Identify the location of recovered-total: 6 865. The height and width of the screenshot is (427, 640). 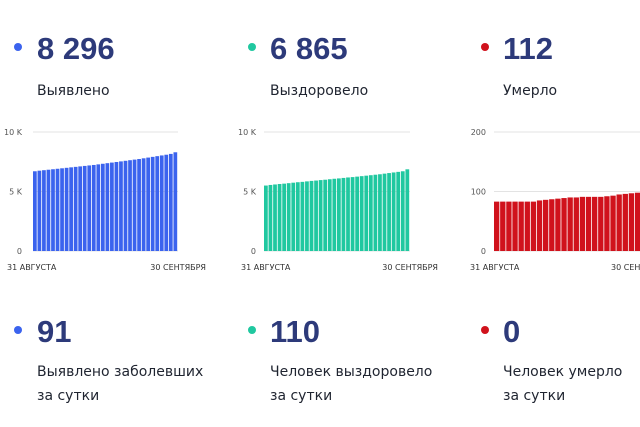
(309, 48).